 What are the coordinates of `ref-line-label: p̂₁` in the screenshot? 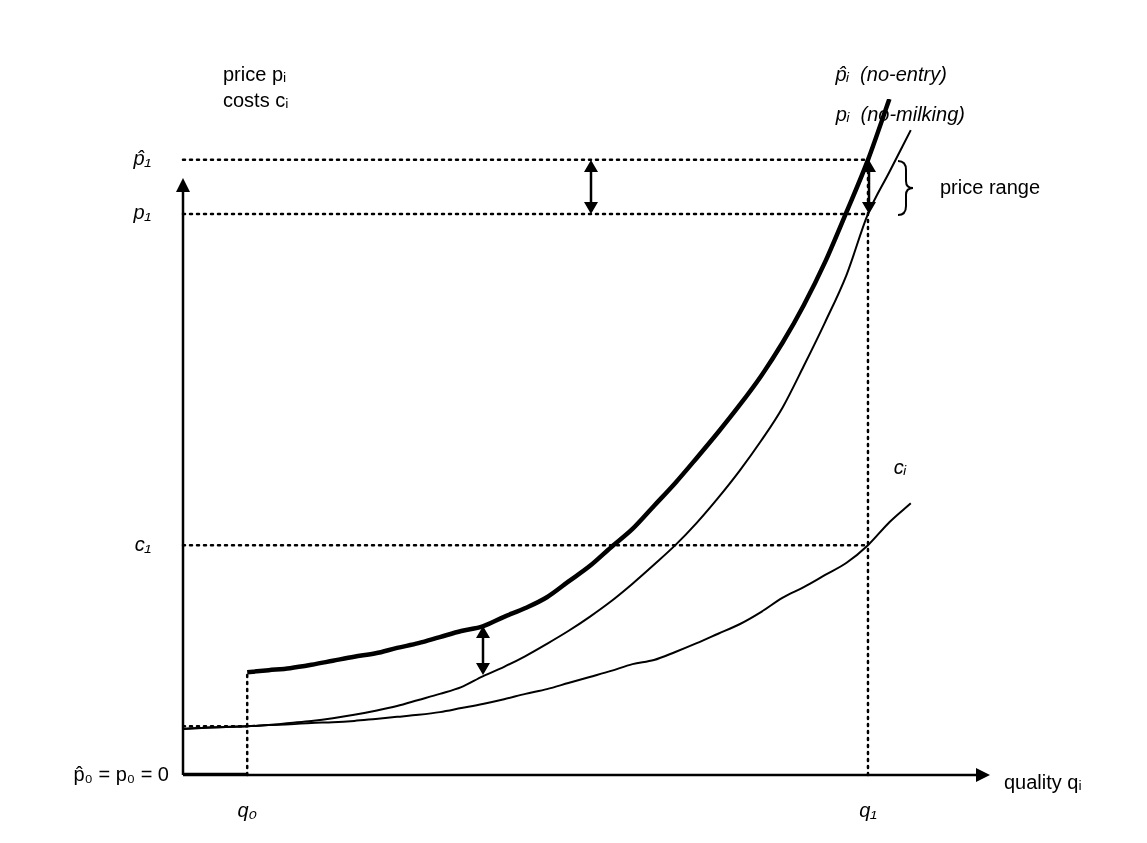 It's located at (141, 158).